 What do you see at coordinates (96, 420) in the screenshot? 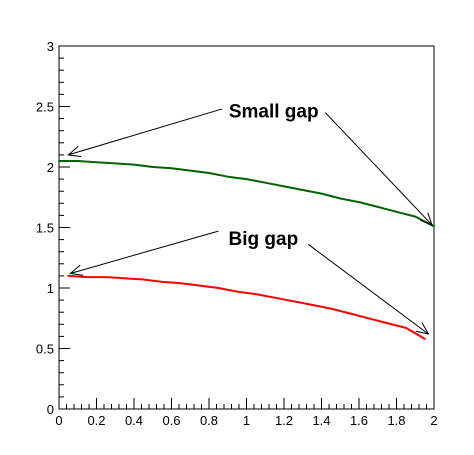
I see `x-tick-label: 0.2` at bounding box center [96, 420].